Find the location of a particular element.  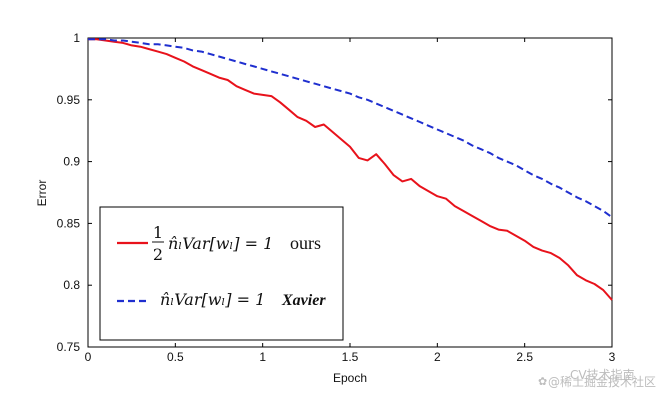

legend-box is located at coordinates (221, 273).